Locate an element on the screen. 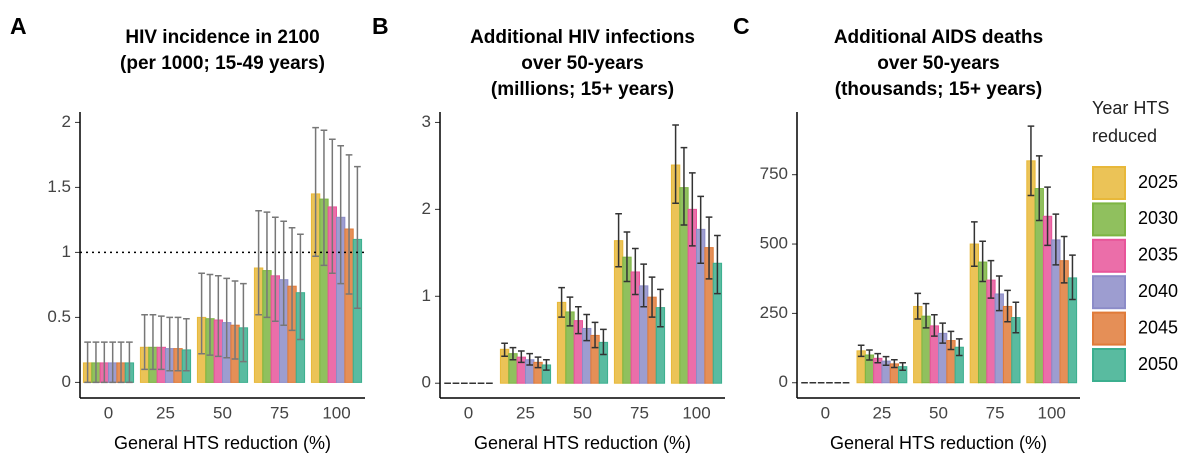  y-tick-label: 1.5 is located at coordinates (59, 186).